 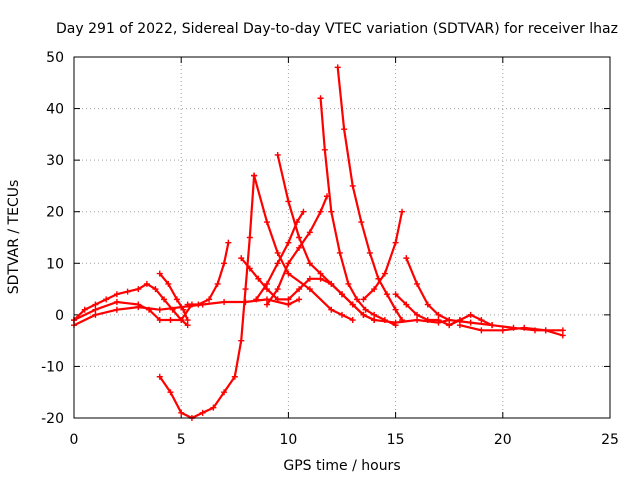 I want to click on y-tick-label: 0, so click(x=59, y=316).